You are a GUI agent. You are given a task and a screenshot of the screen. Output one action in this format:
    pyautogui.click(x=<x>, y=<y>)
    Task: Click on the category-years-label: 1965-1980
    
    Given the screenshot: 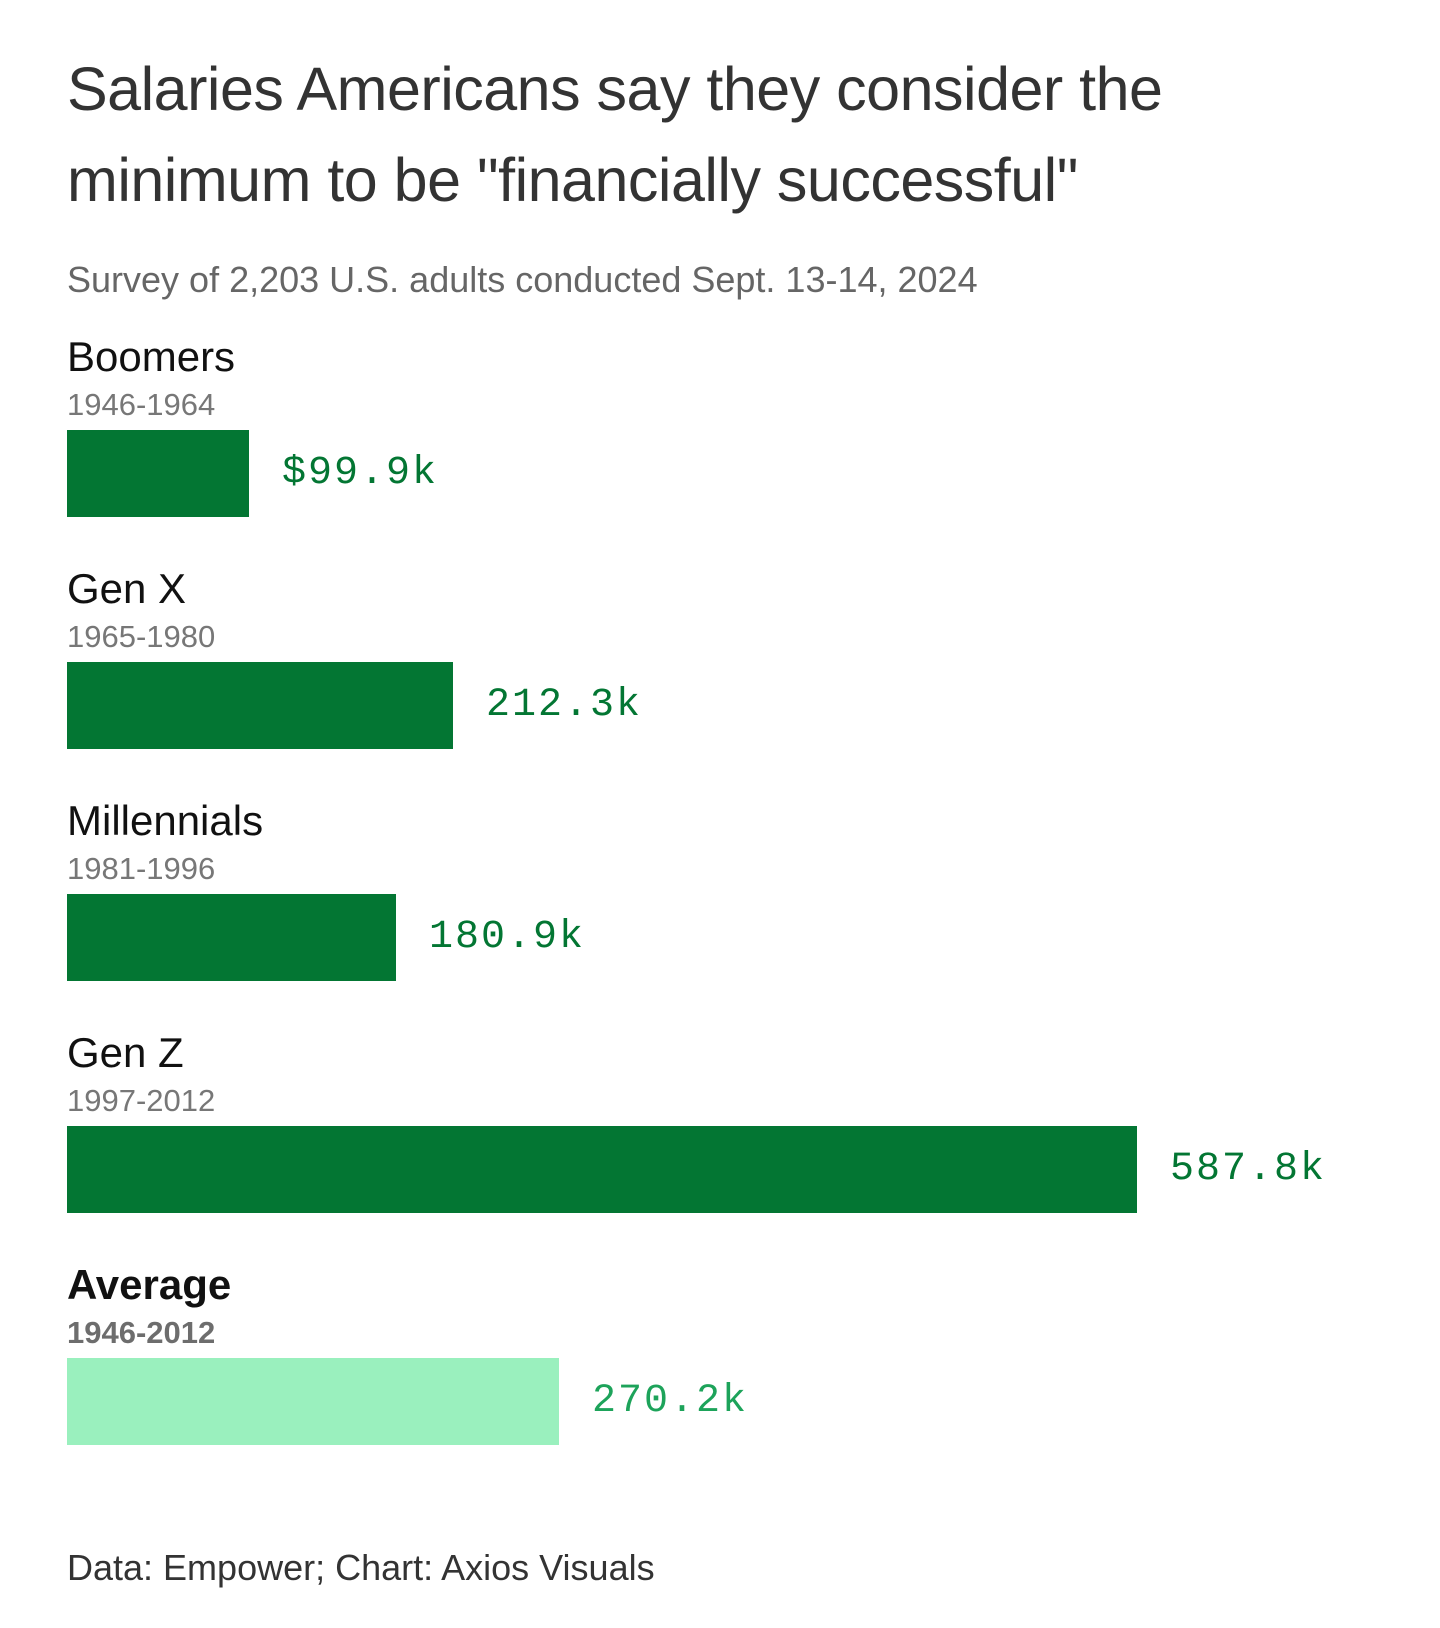 What is the action you would take?
    pyautogui.click(x=141, y=636)
    